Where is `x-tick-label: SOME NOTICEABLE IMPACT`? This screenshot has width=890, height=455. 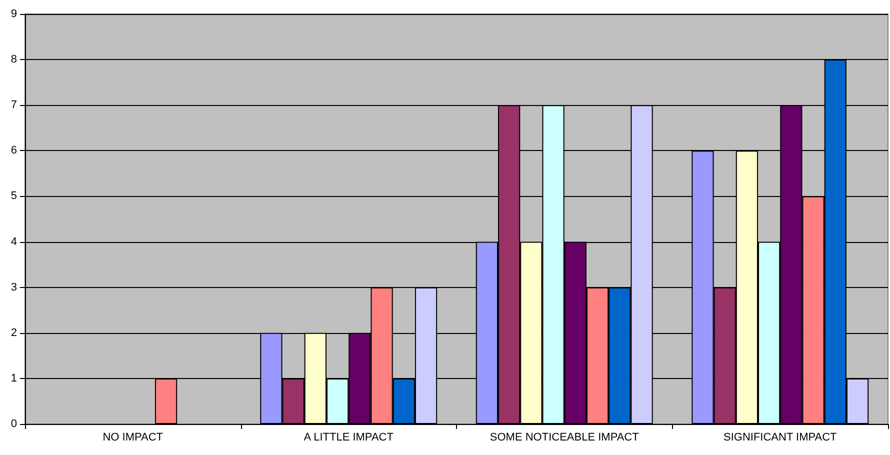
x-tick-label: SOME NOTICEABLE IMPACT is located at coordinates (565, 438).